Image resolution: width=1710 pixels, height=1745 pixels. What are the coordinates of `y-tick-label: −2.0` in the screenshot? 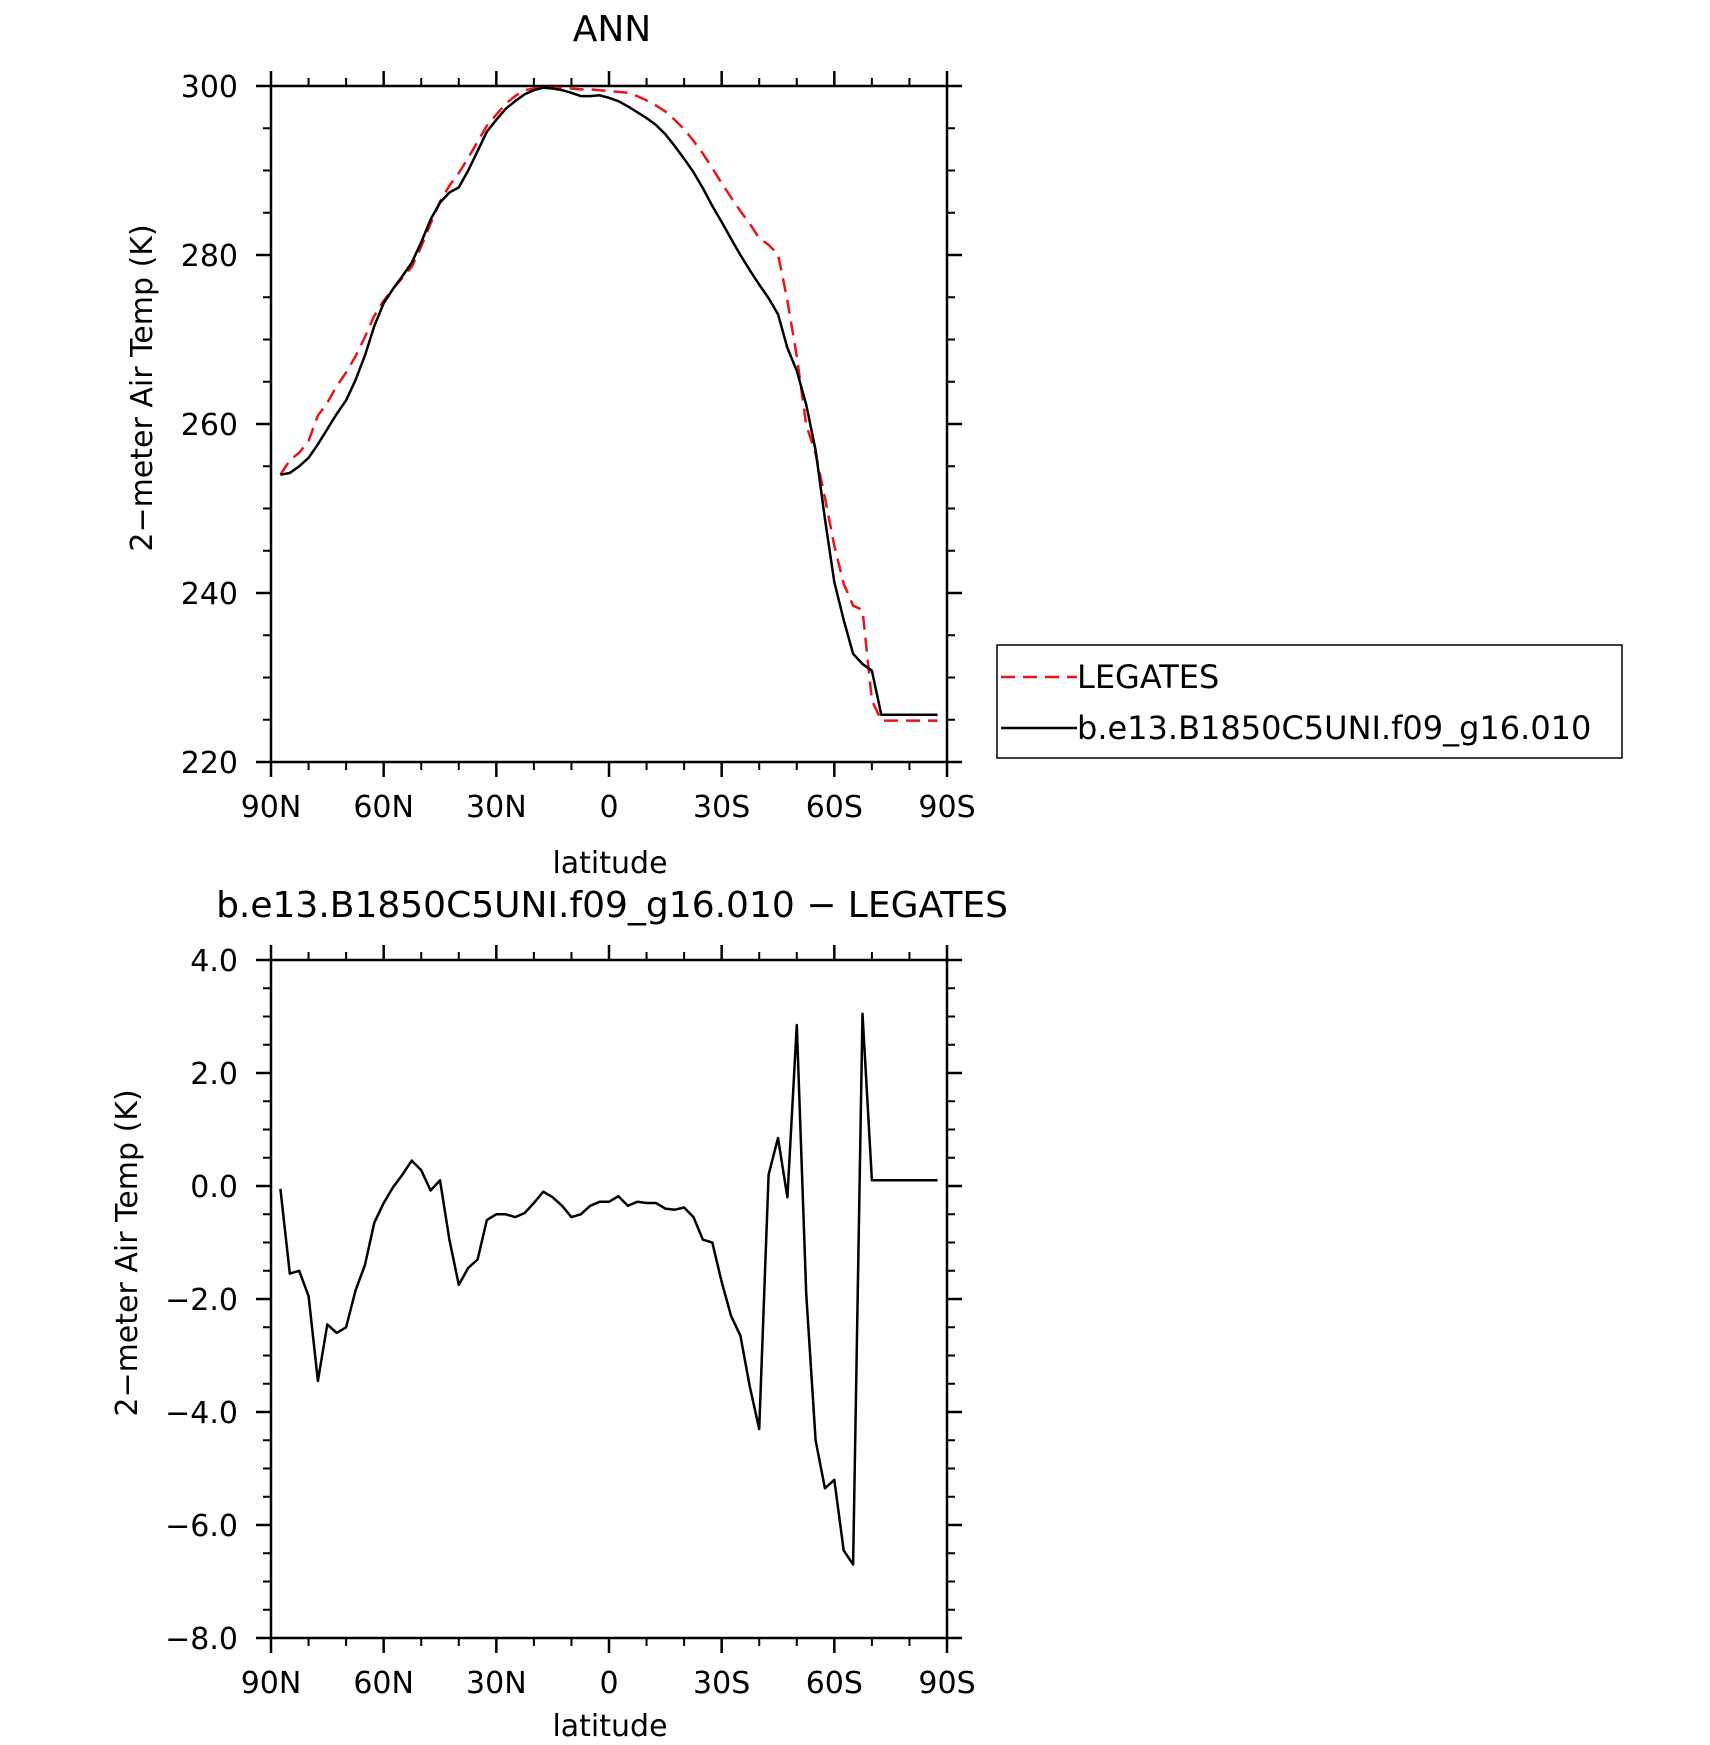 It's located at (201, 1300).